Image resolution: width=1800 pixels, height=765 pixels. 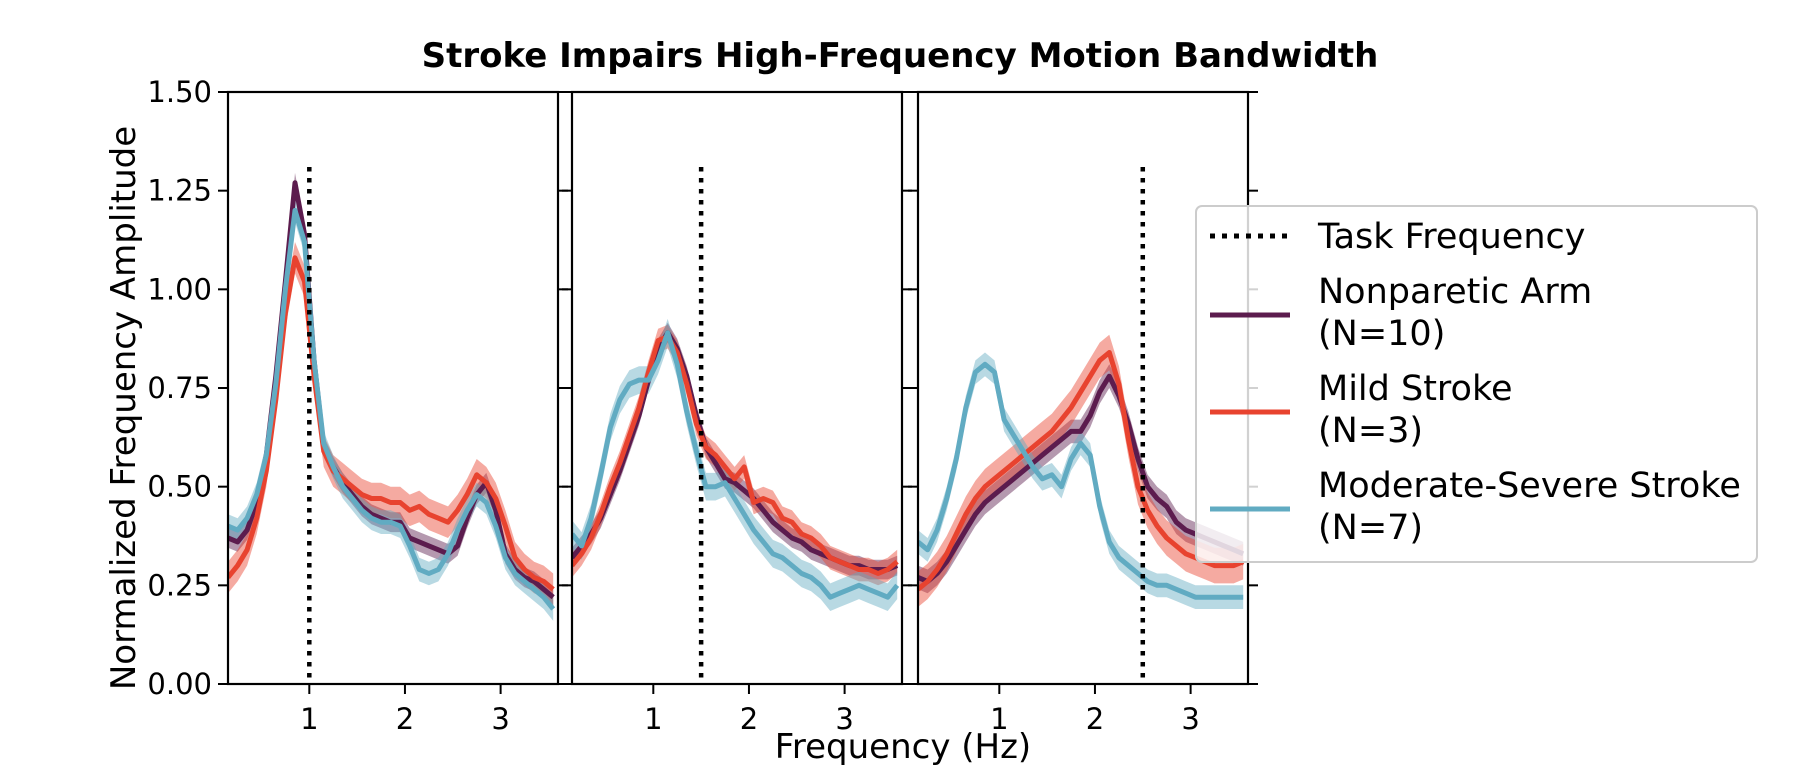 What do you see at coordinates (1370, 431) in the screenshot?
I see `legend-sublabel-3: (N=3)` at bounding box center [1370, 431].